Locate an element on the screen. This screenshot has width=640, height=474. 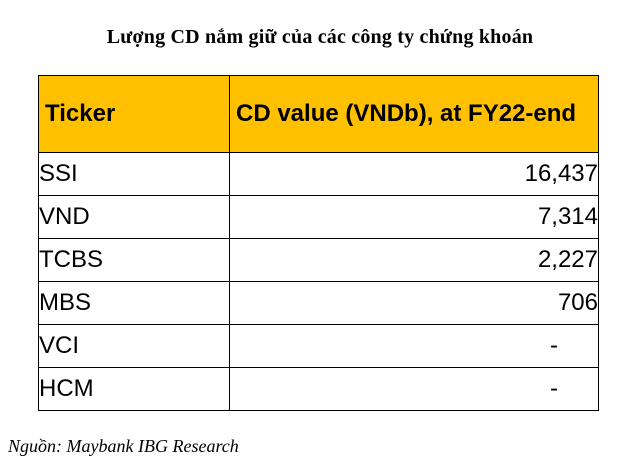
column-header-cd-value: CD value (VNDb), at FY22-end is located at coordinates (414, 114).